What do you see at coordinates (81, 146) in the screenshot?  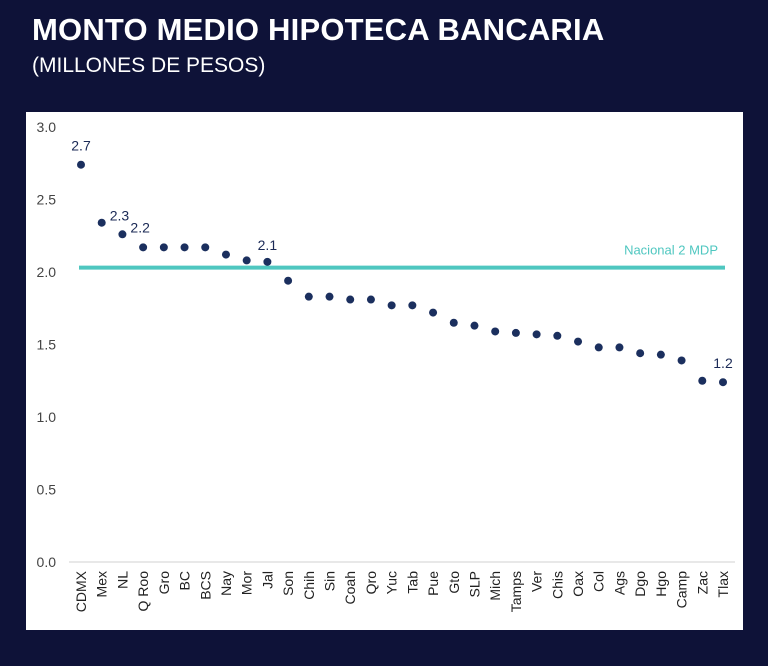 I see `data-label-cdmx: 2.7` at bounding box center [81, 146].